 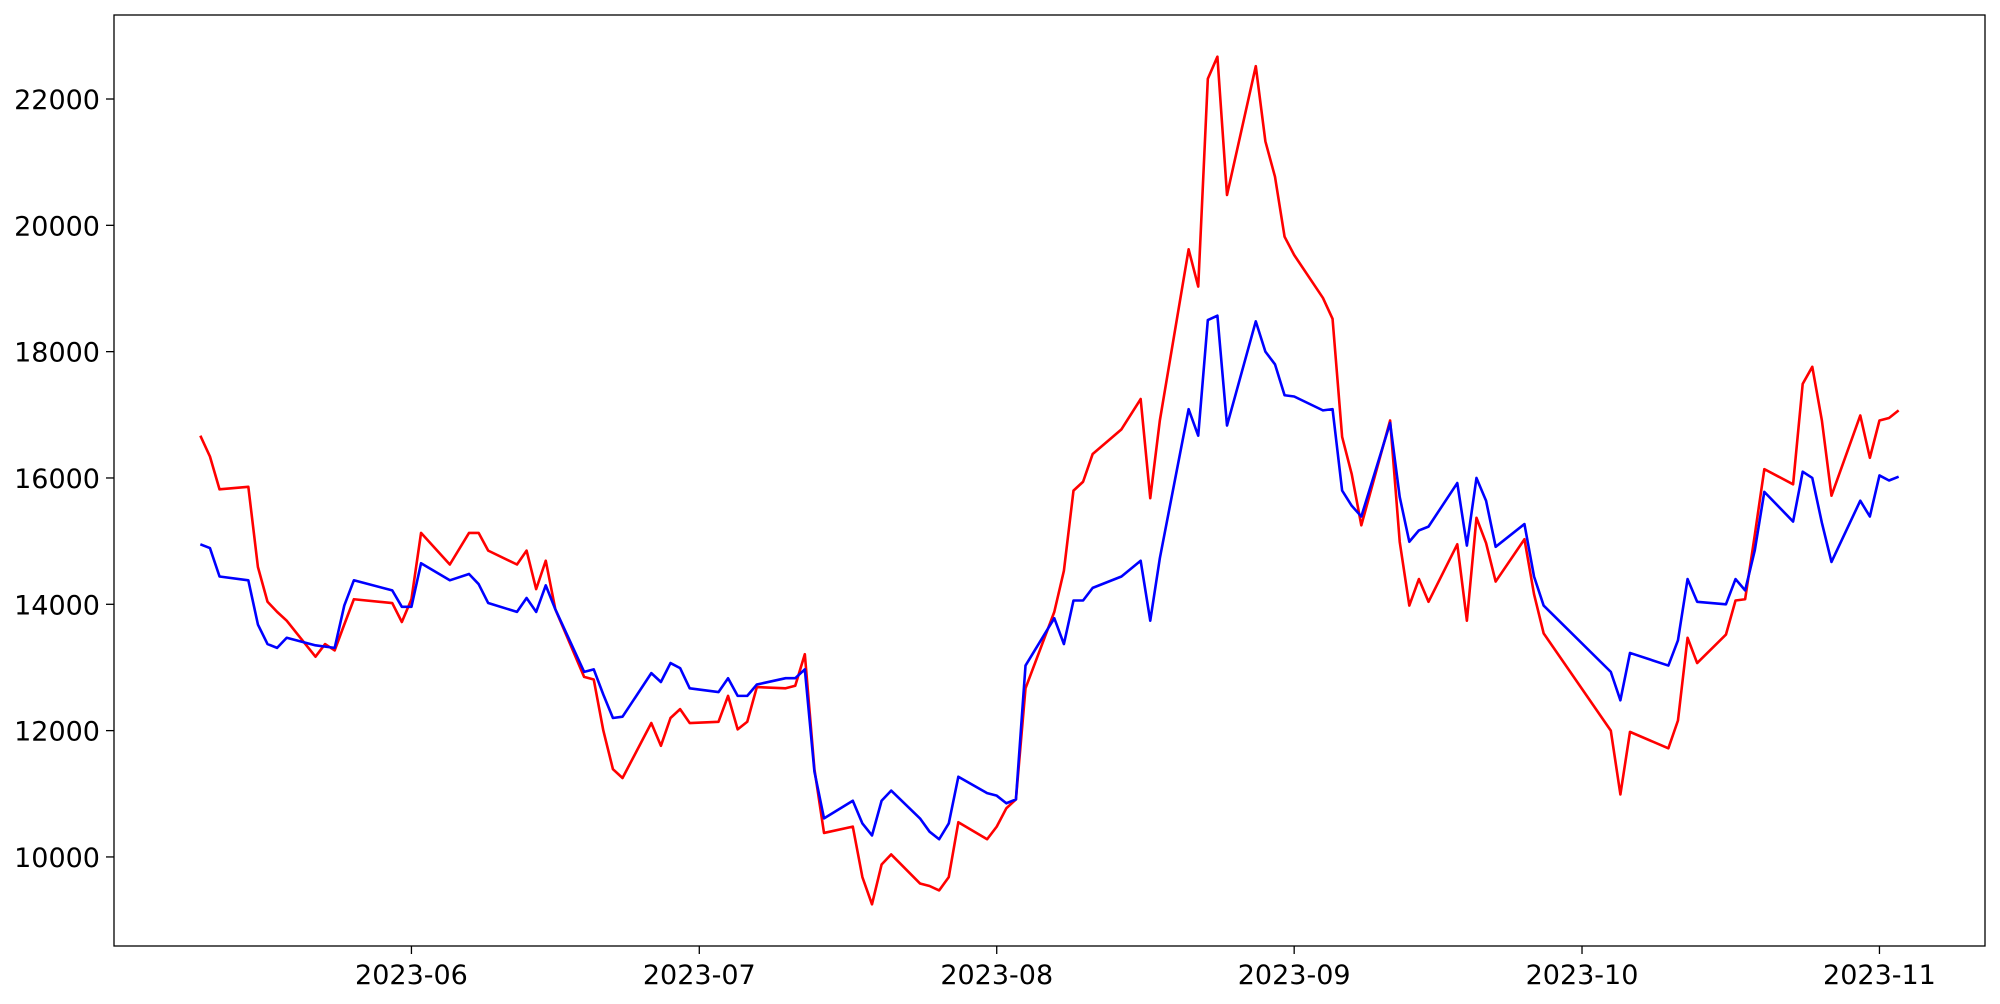 What do you see at coordinates (1582, 975) in the screenshot?
I see `x-tick-label: 2023-10` at bounding box center [1582, 975].